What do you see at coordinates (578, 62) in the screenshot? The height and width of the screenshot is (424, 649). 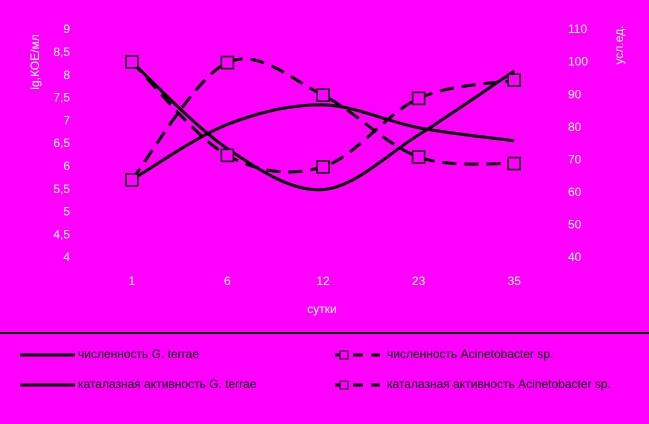 I see `y2-tick-label: 100` at bounding box center [578, 62].